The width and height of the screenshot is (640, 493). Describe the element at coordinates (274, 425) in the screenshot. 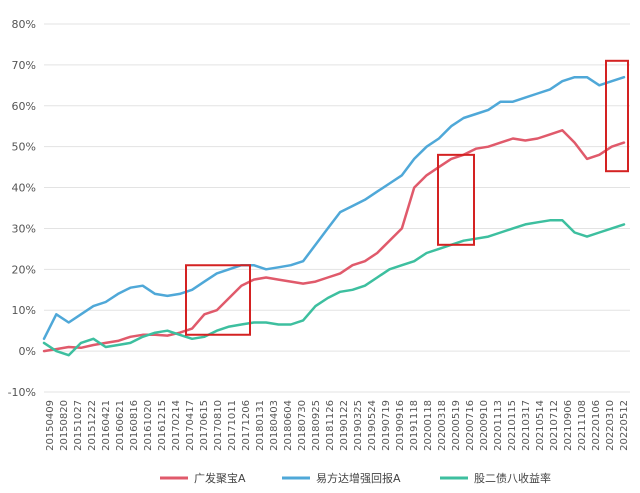

I see `x-tick-label: 20180403` at that location.